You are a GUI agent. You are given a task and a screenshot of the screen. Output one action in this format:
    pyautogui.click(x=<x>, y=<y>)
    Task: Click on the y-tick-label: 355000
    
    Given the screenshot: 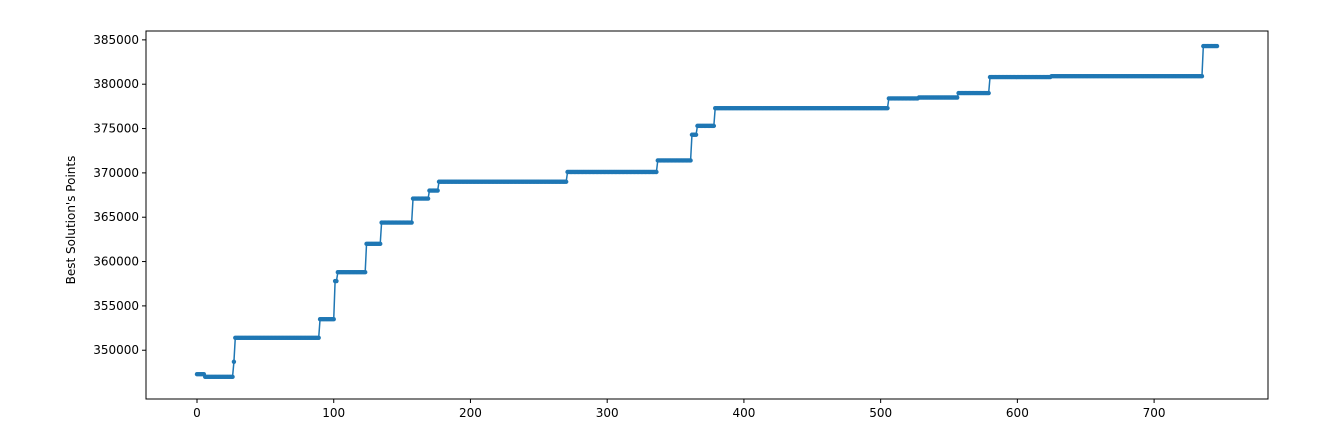 What is the action you would take?
    pyautogui.click(x=116, y=306)
    